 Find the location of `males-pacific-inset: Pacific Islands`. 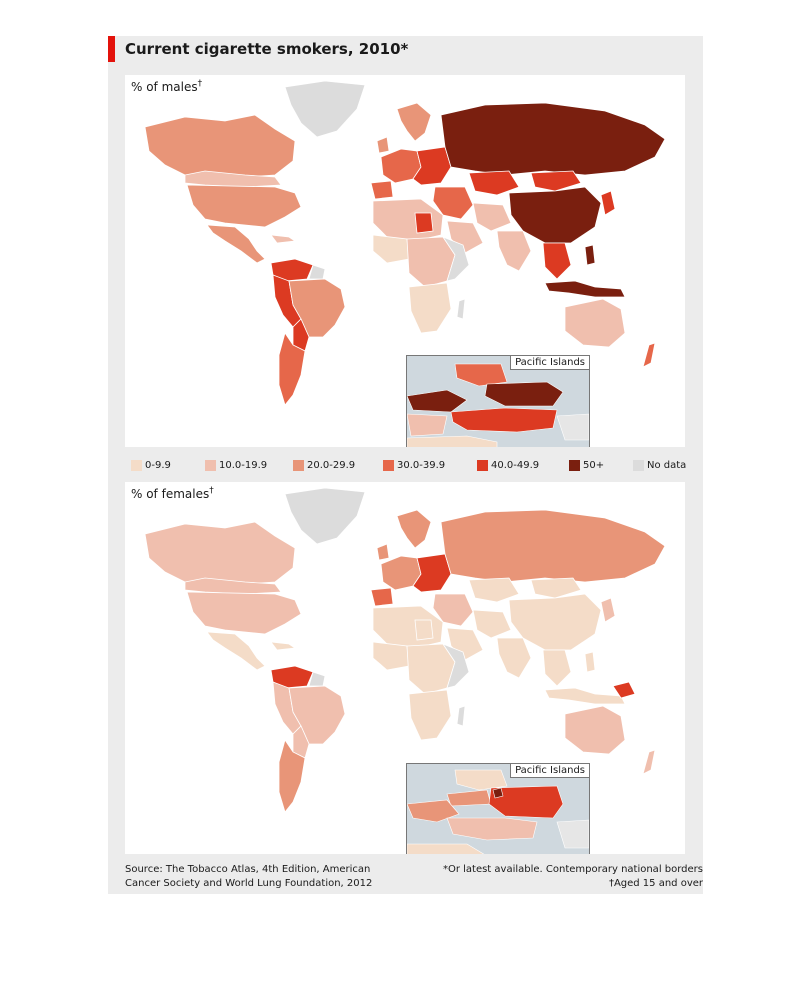

males-pacific-inset: Pacific Islands is located at coordinates (498, 401).